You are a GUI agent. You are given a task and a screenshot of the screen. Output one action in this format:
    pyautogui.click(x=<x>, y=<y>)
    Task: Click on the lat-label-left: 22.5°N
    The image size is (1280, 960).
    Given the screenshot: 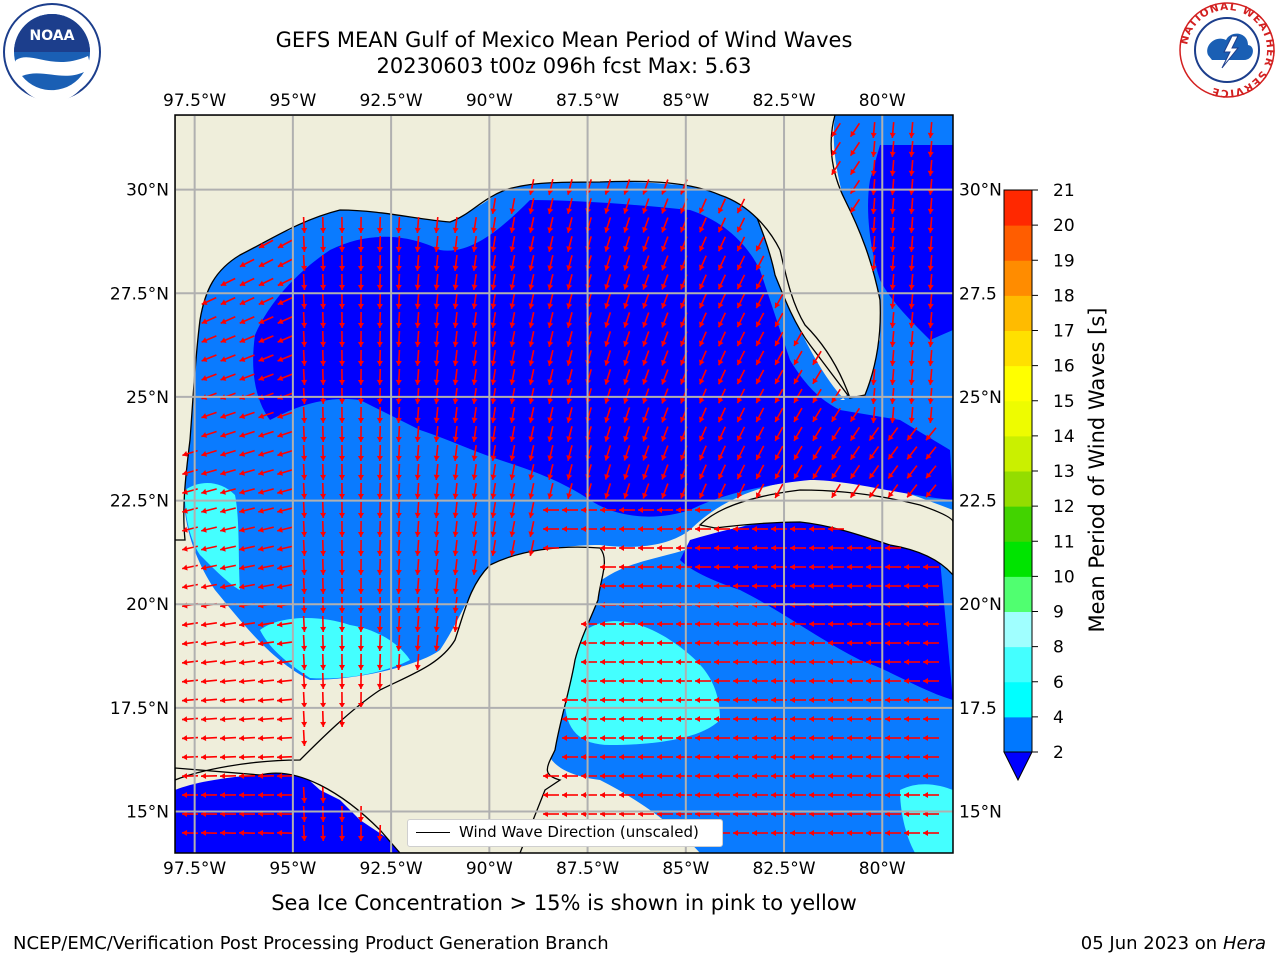 What is the action you would take?
    pyautogui.click(x=139, y=502)
    